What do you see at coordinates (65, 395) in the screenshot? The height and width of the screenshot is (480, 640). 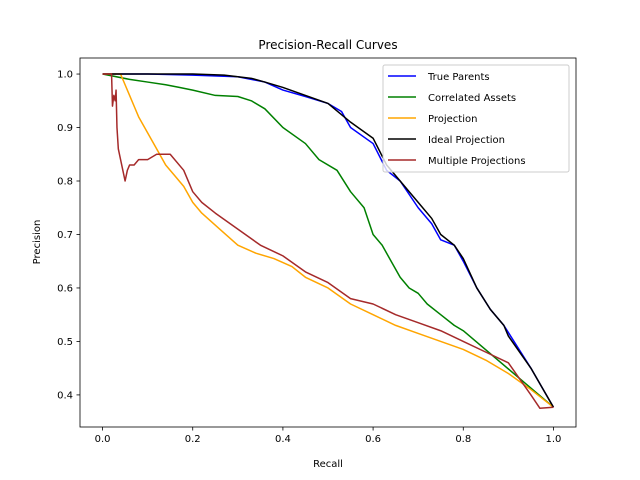 I see `y-tick-label: 0.4` at bounding box center [65, 395].